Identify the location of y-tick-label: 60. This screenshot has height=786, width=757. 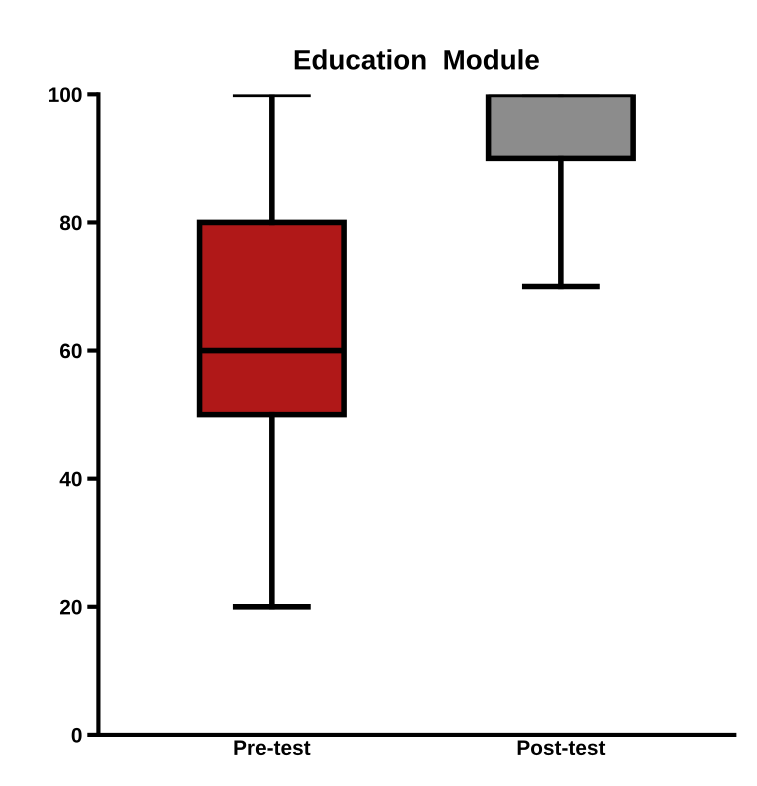
(71, 351).